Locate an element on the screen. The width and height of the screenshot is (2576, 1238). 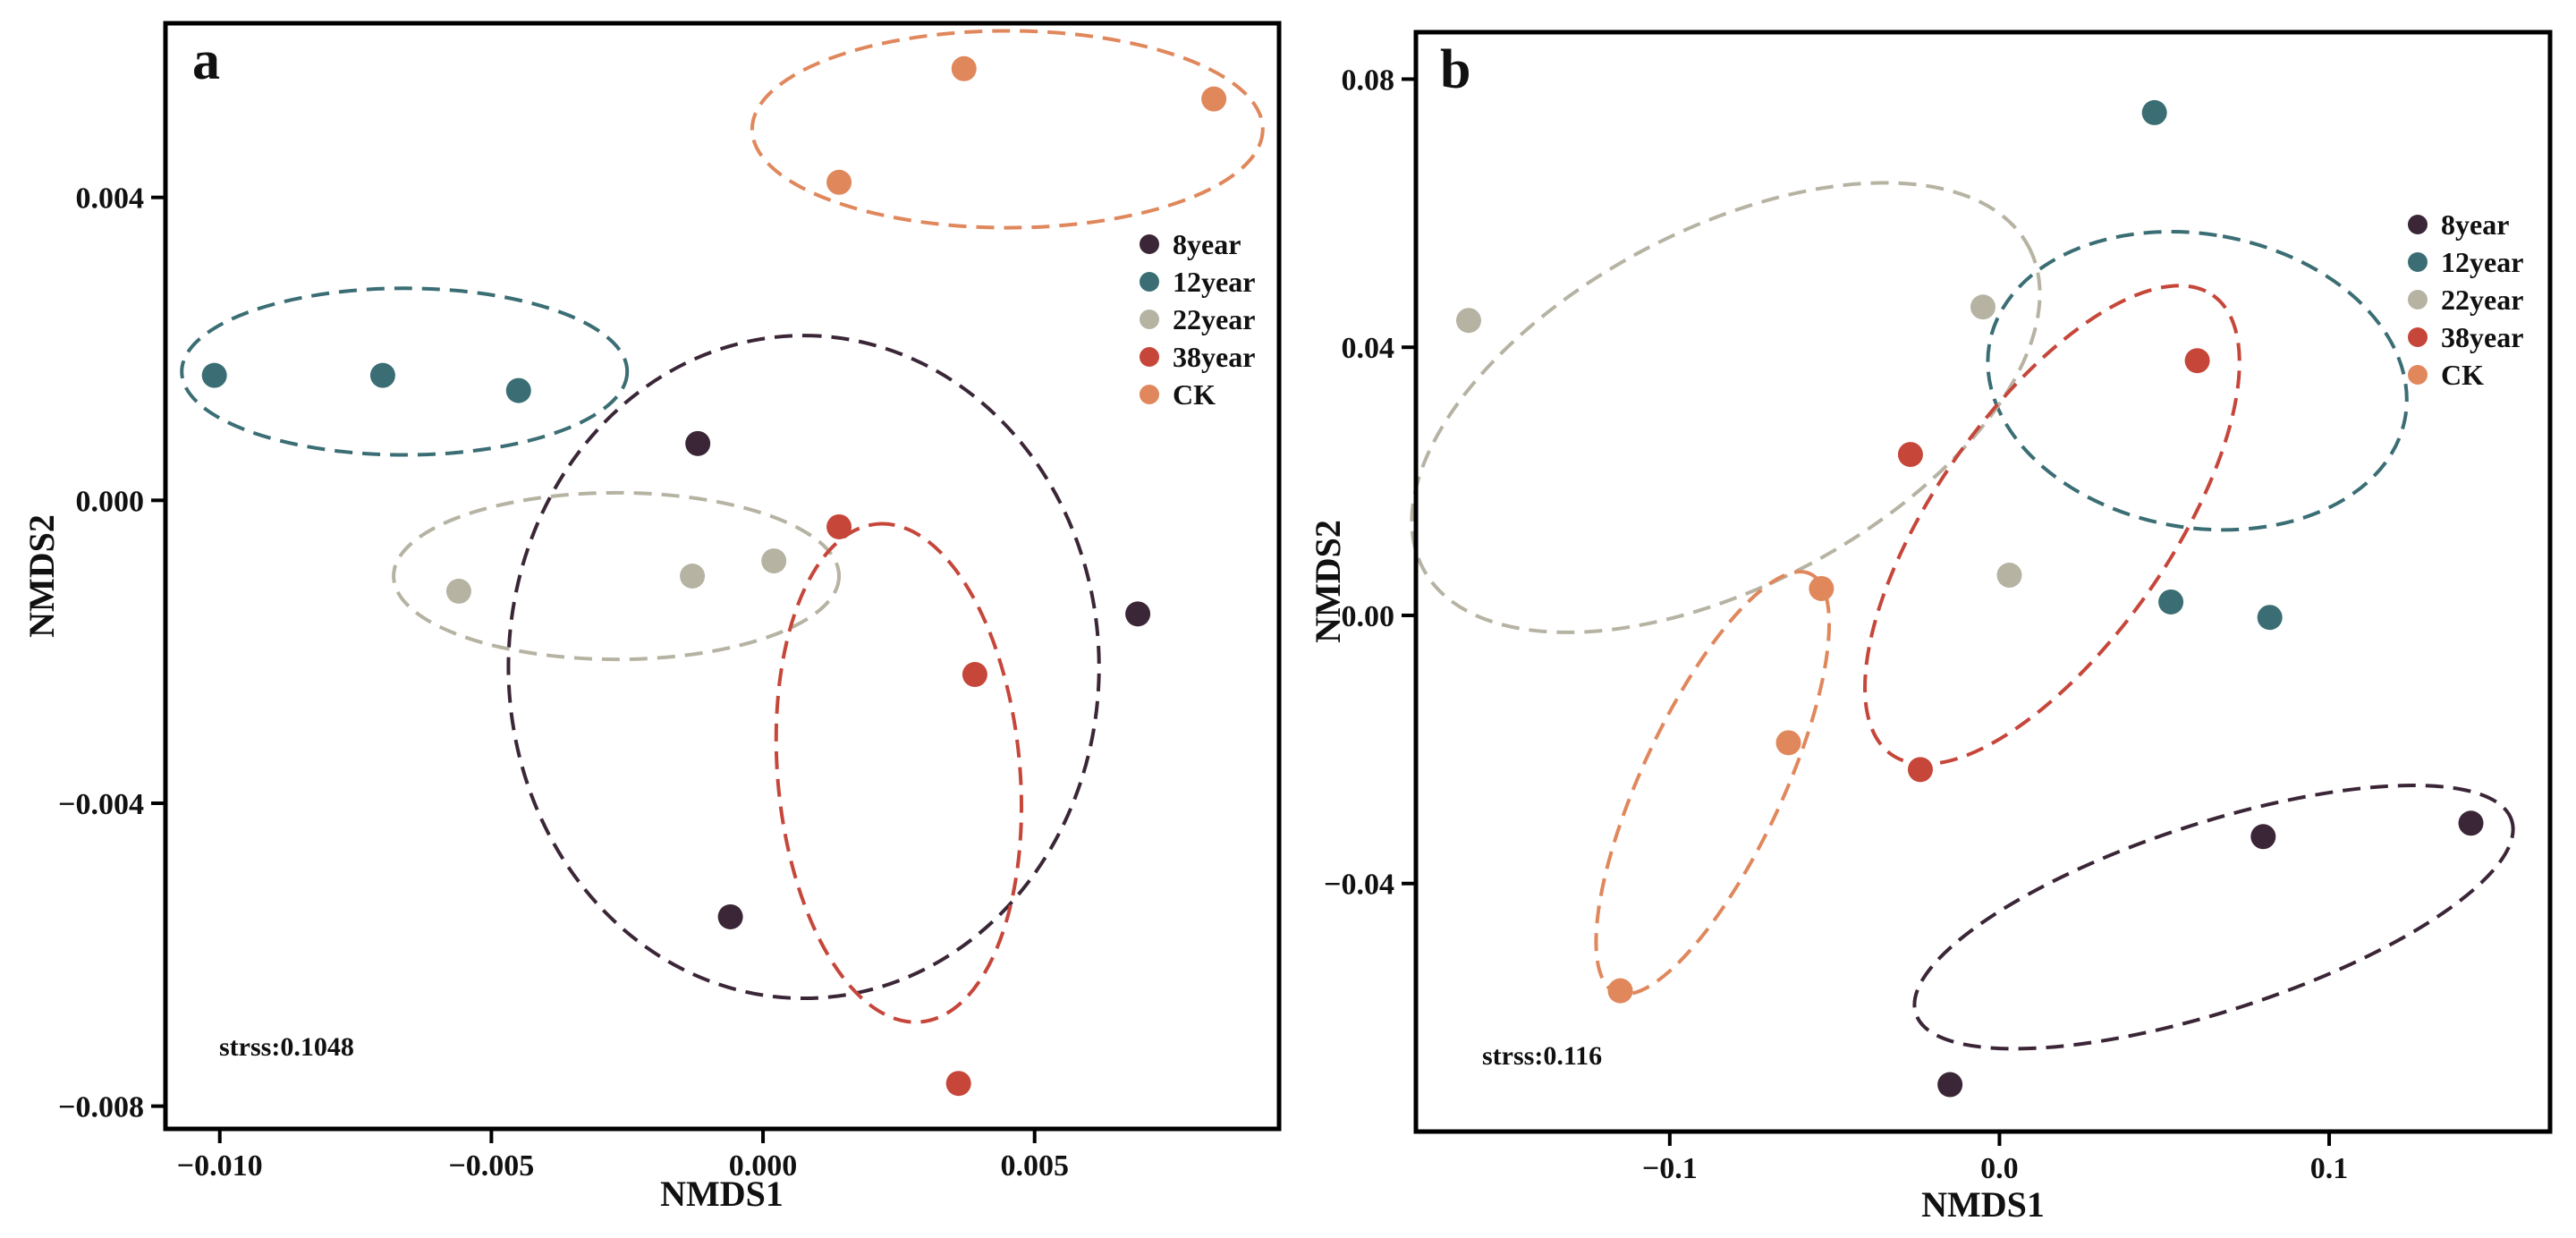
panel-a-y-tick-label: −0.008 is located at coordinates (101, 1107).